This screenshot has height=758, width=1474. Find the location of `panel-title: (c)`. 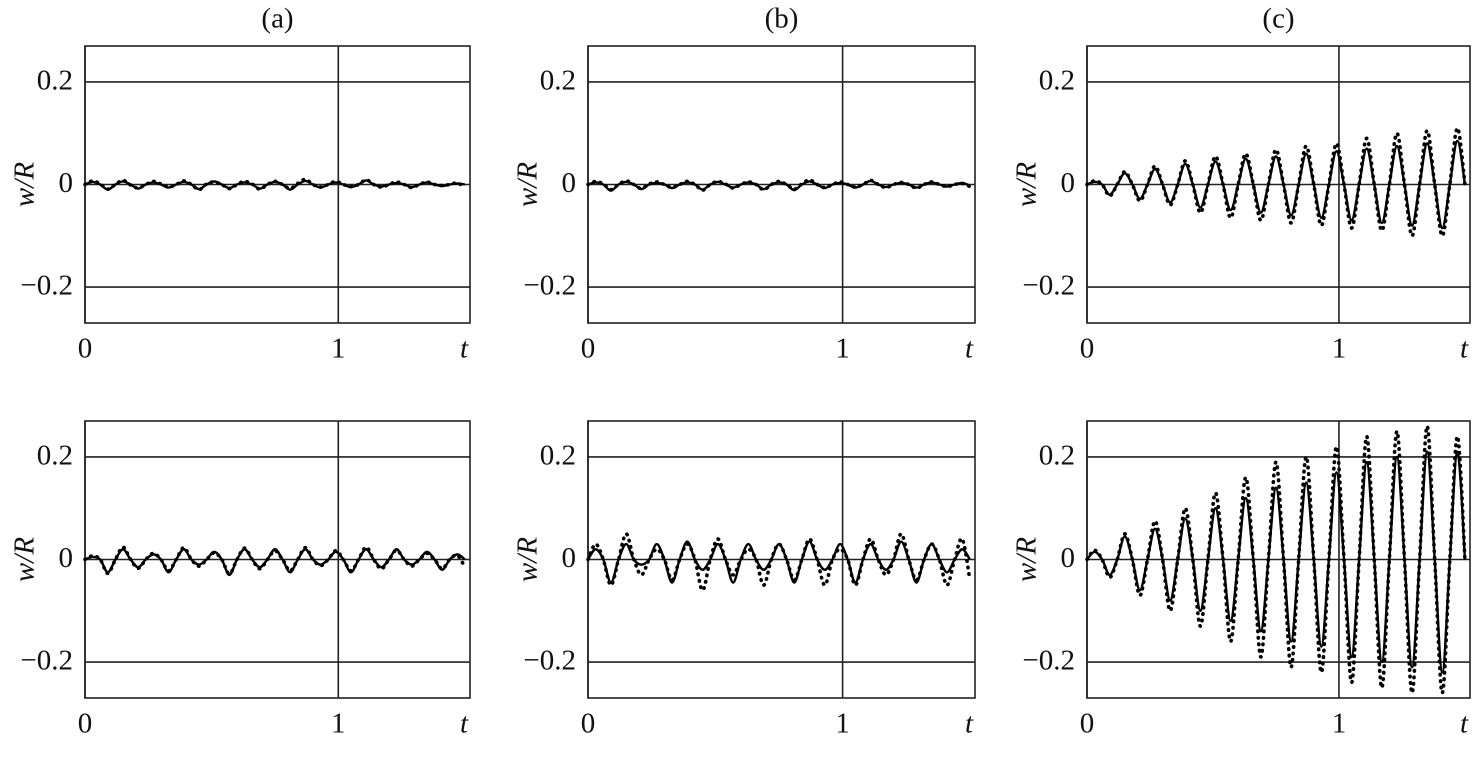

panel-title: (c) is located at coordinates (1278, 19).